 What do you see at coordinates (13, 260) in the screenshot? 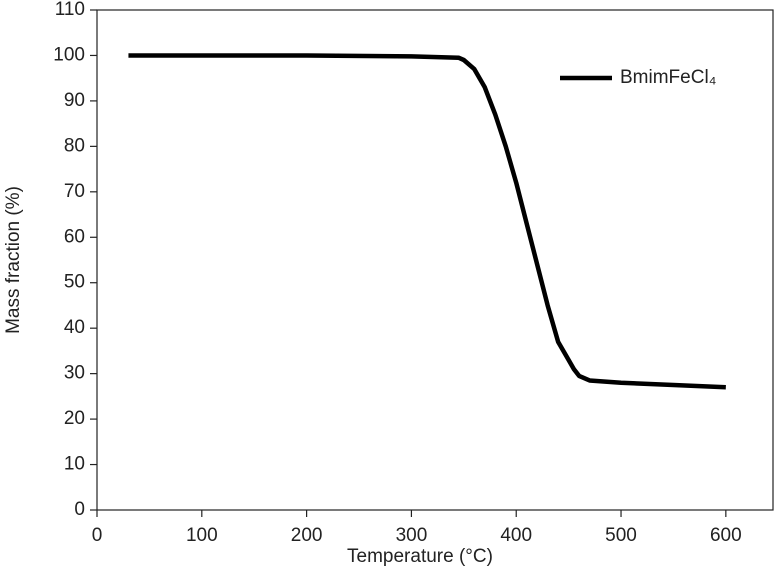
I see `y-axis-label: Mass fraction (%)` at bounding box center [13, 260].